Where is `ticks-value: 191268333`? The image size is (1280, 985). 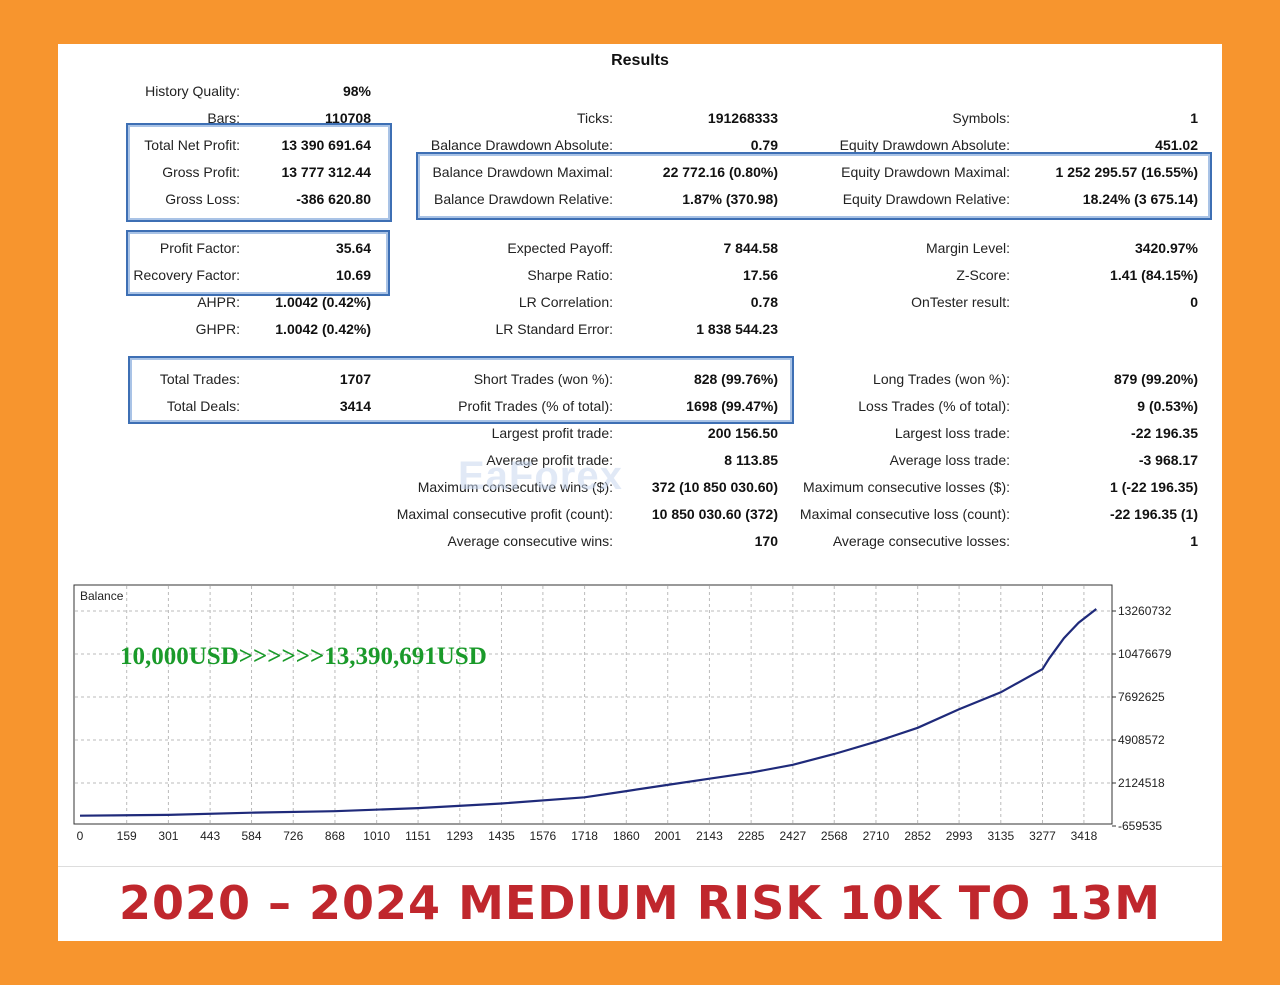
ticks-value: 191268333 is located at coordinates (742, 118).